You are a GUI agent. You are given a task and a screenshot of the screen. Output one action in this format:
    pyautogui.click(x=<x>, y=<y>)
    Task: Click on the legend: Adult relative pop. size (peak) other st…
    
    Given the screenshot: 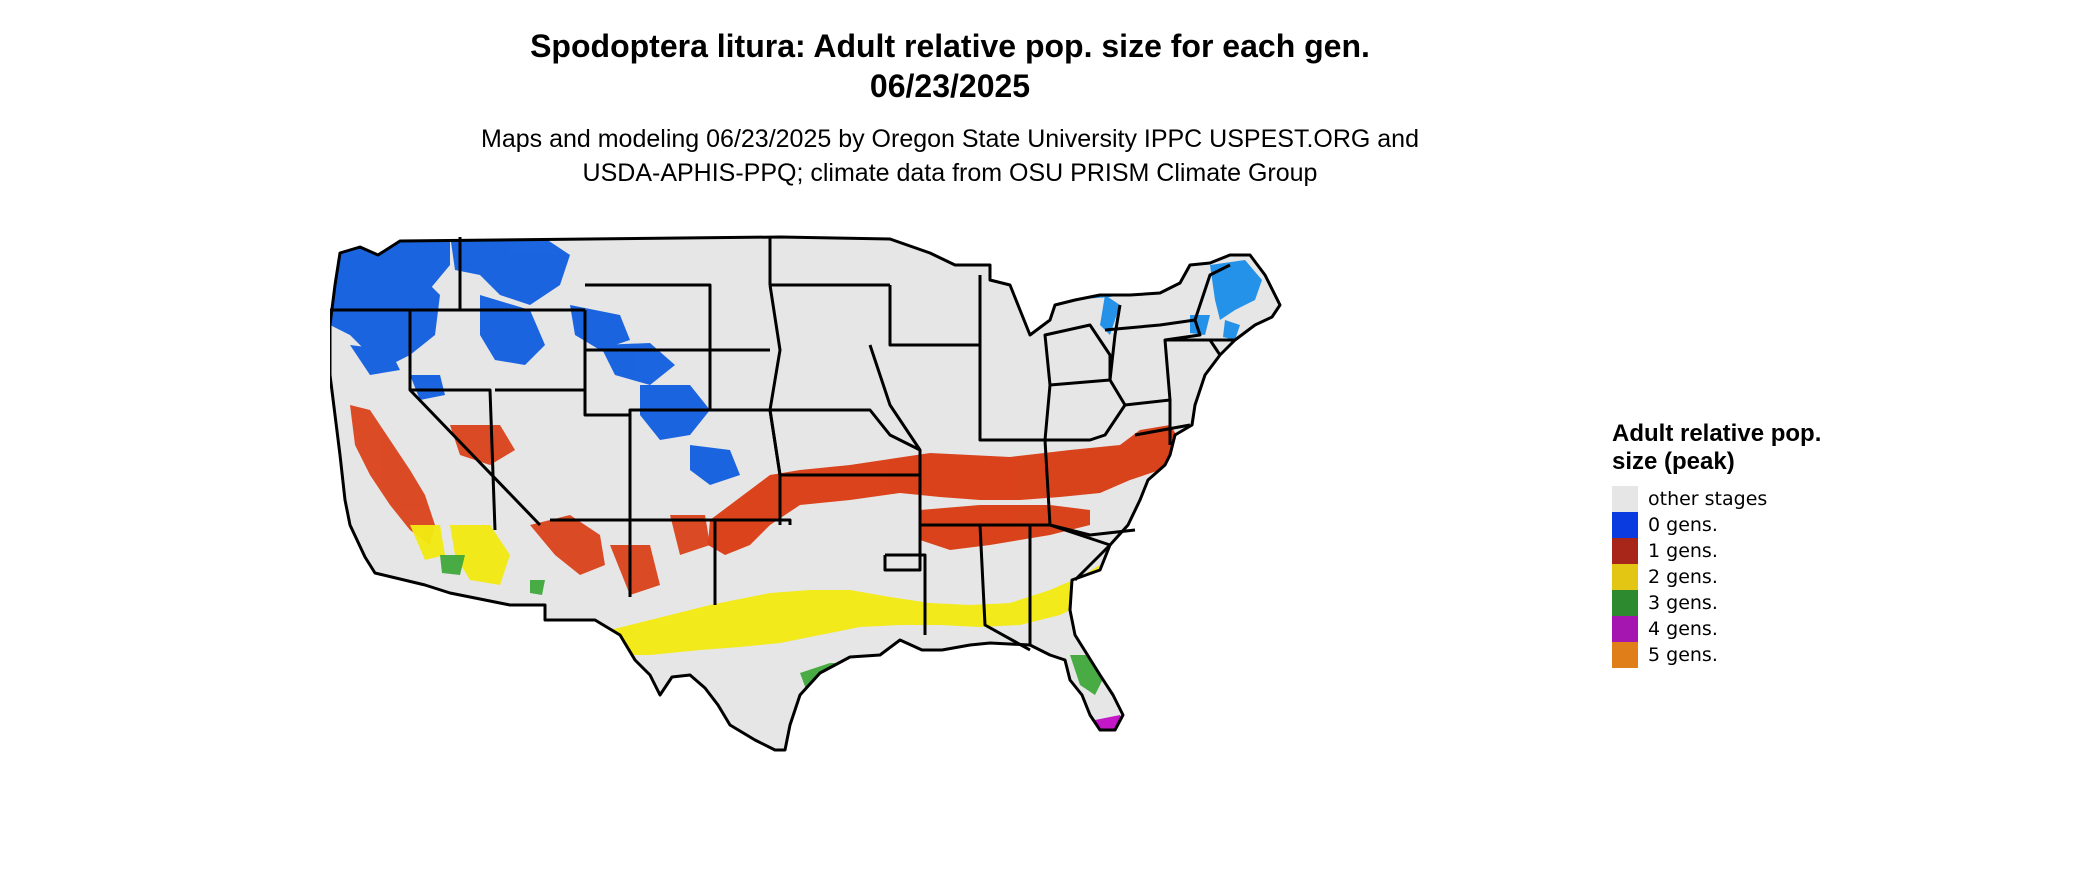 What is the action you would take?
    pyautogui.click(x=1727, y=544)
    